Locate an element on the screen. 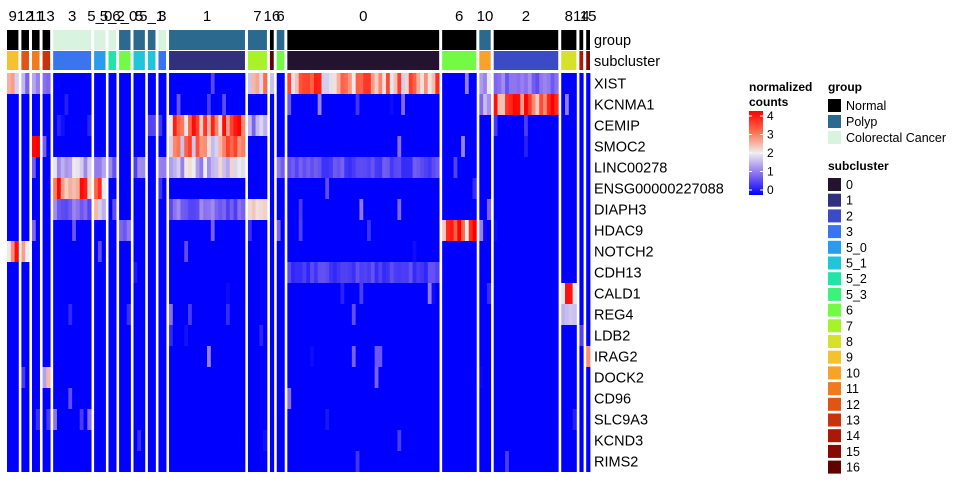  gene-label: CD96 is located at coordinates (612, 400).